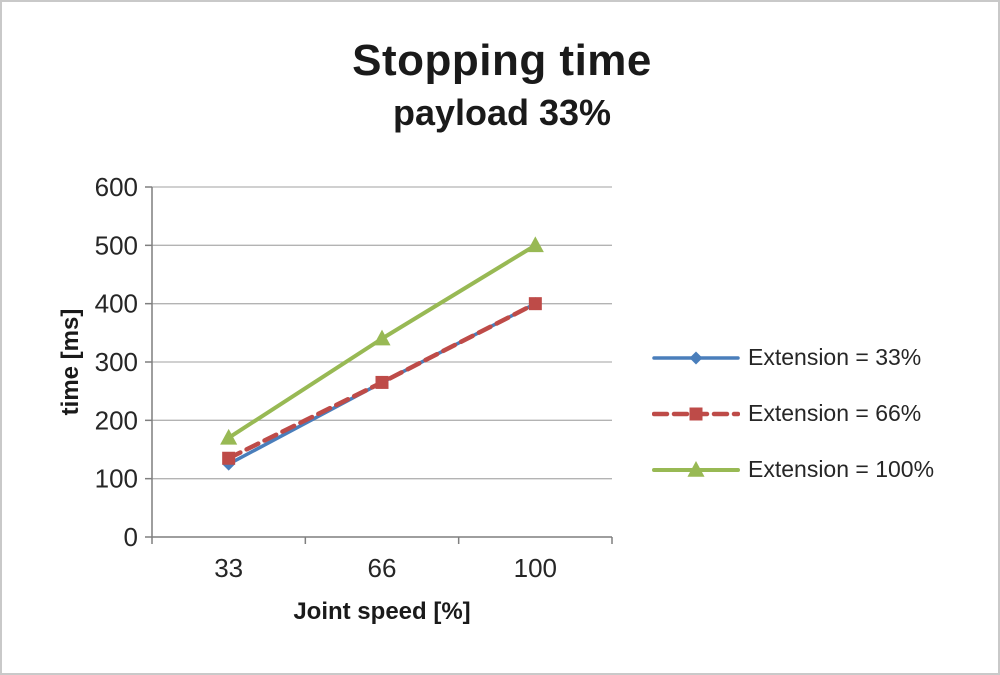  I want to click on legend-entry: Extension = 66%, so click(793, 413).